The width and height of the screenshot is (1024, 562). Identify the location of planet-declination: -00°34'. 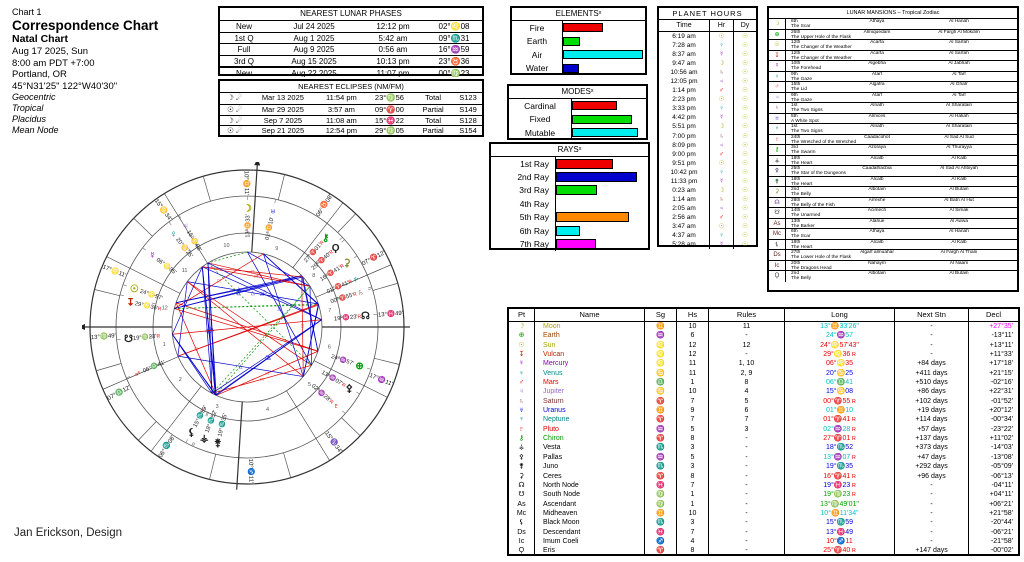
(1001, 420).